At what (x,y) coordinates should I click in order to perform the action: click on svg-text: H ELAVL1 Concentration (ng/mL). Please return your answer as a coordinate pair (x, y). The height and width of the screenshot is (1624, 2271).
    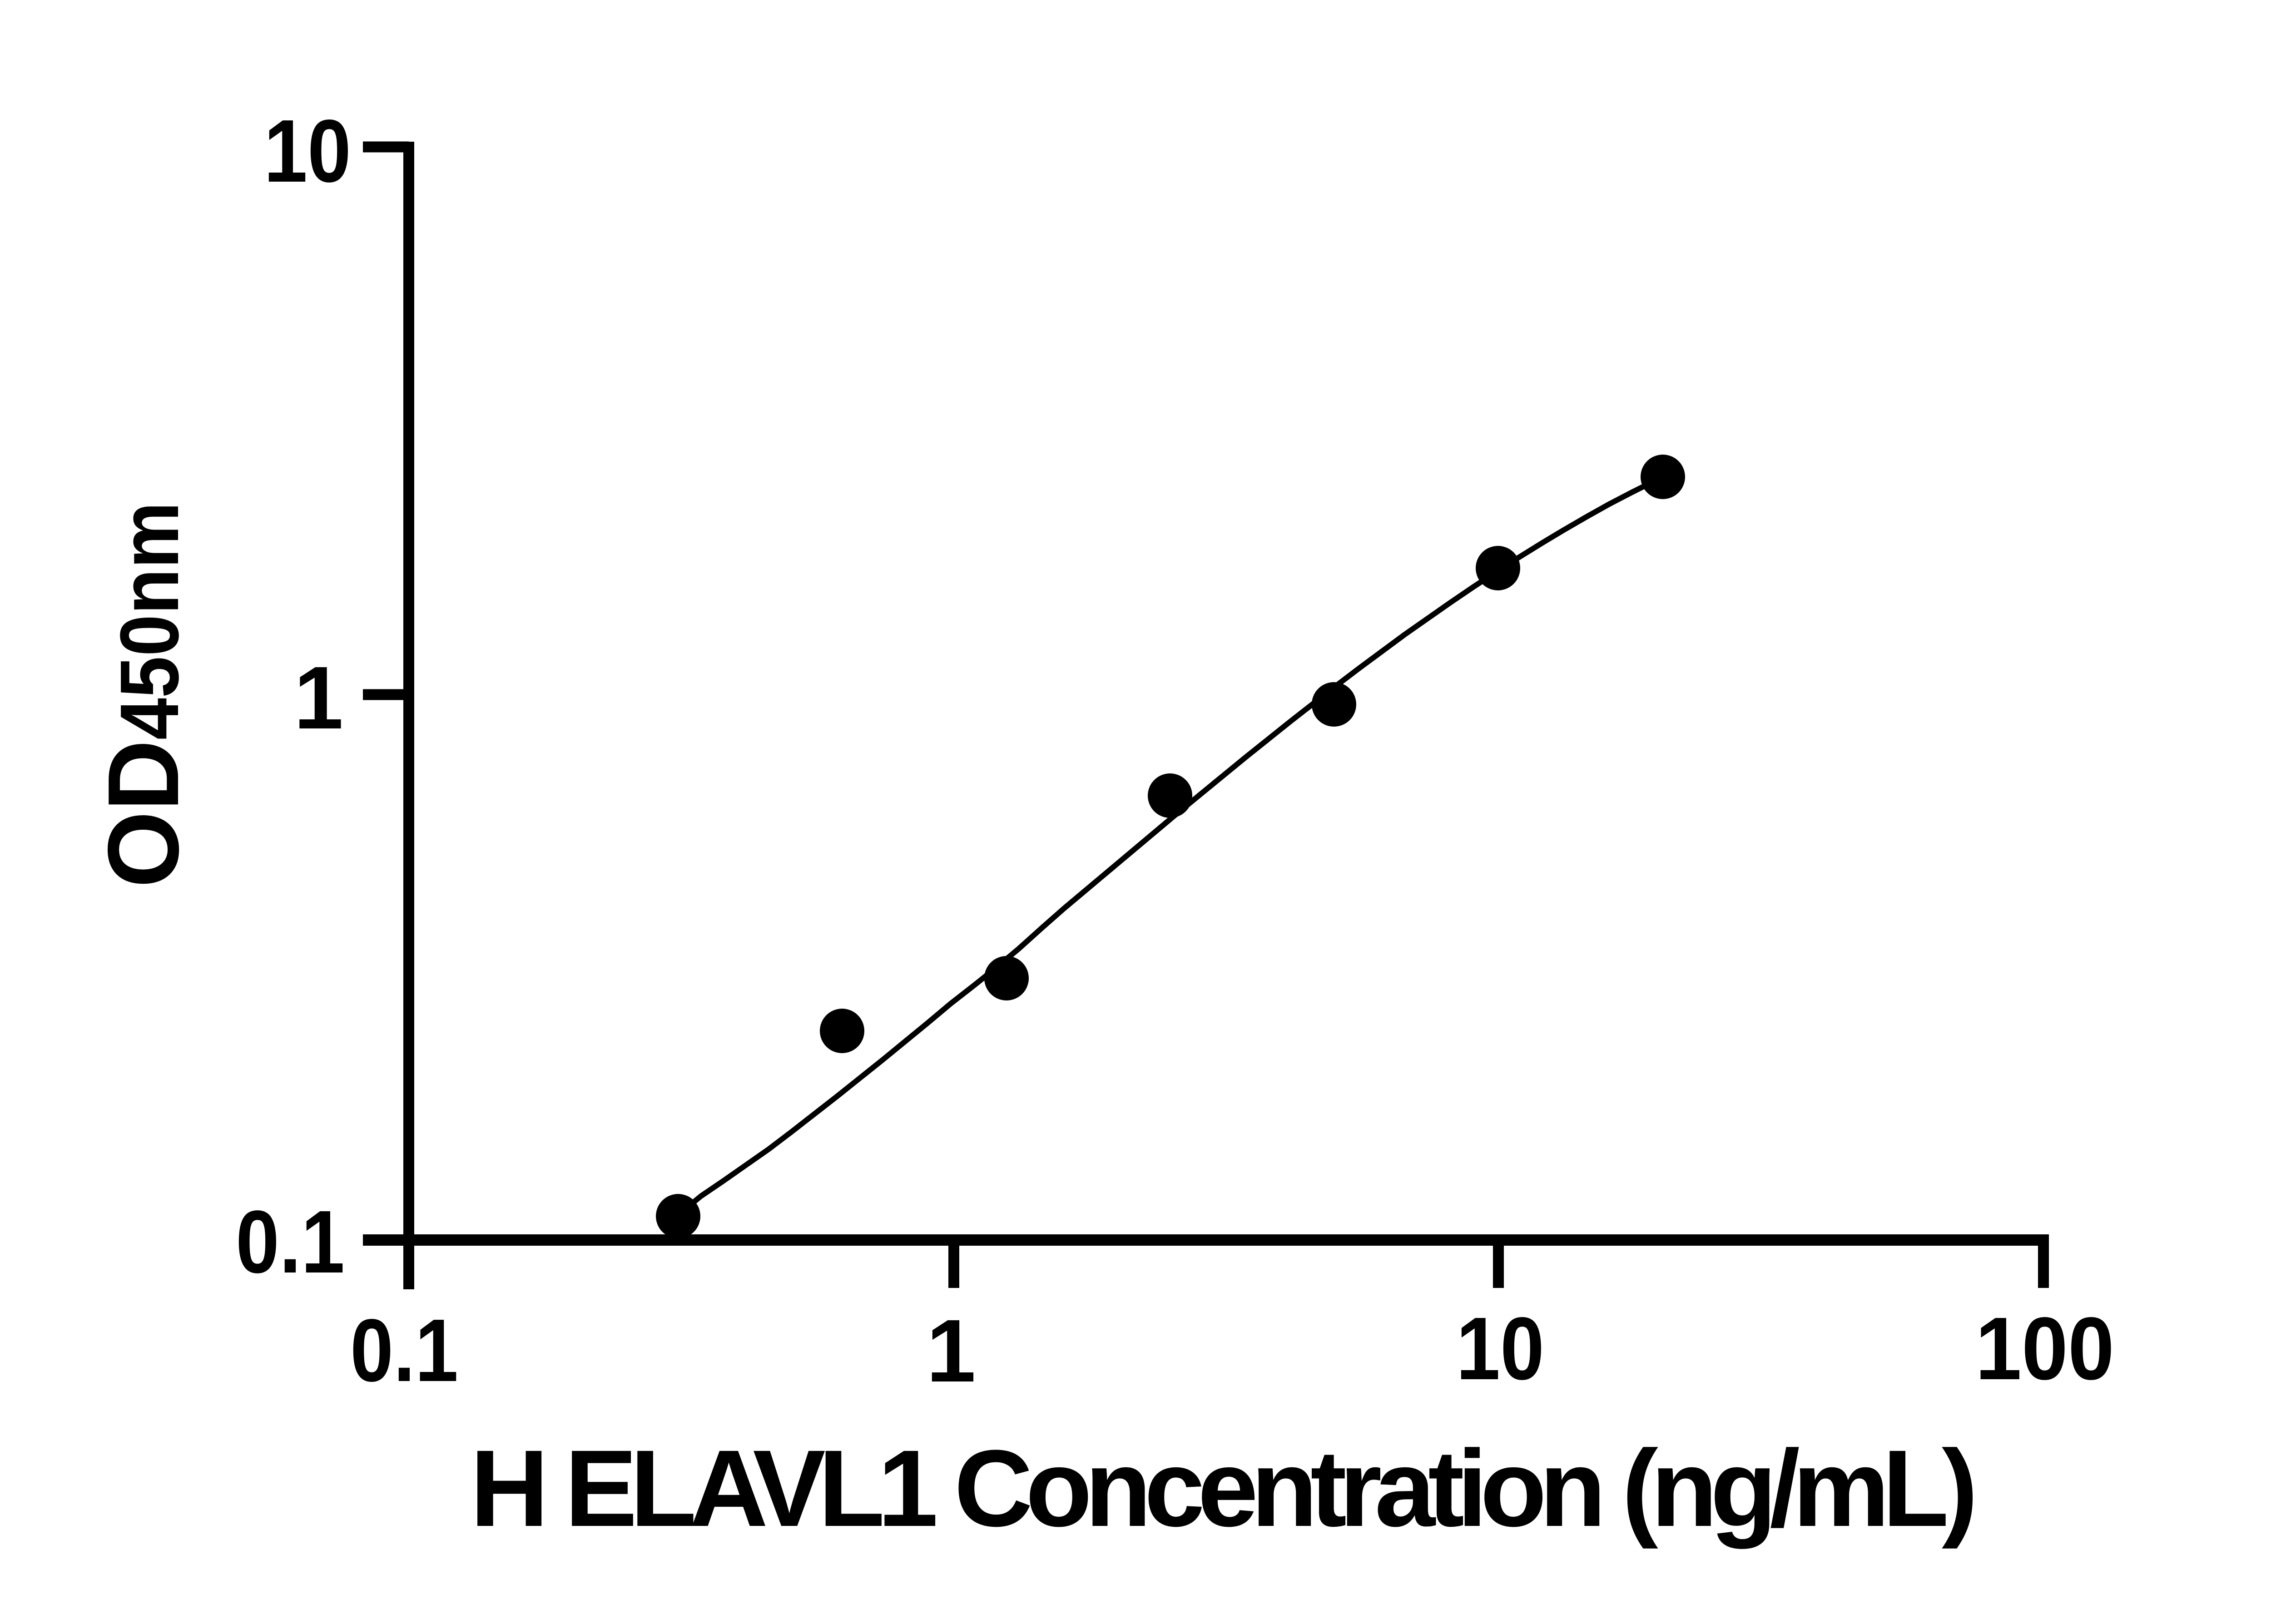
    Looking at the image, I should click on (1224, 1488).